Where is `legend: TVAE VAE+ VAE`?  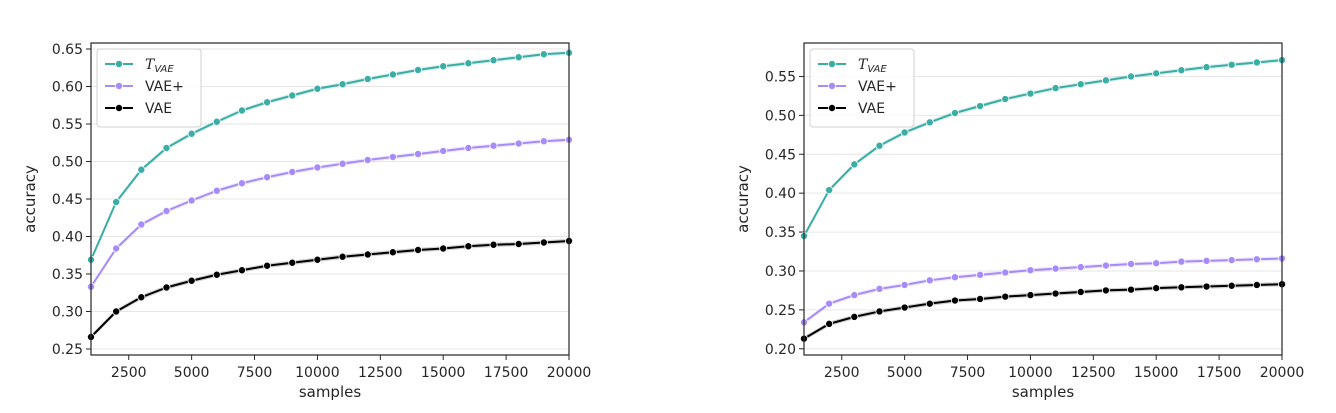 legend: TVAE VAE+ VAE is located at coordinates (862, 88).